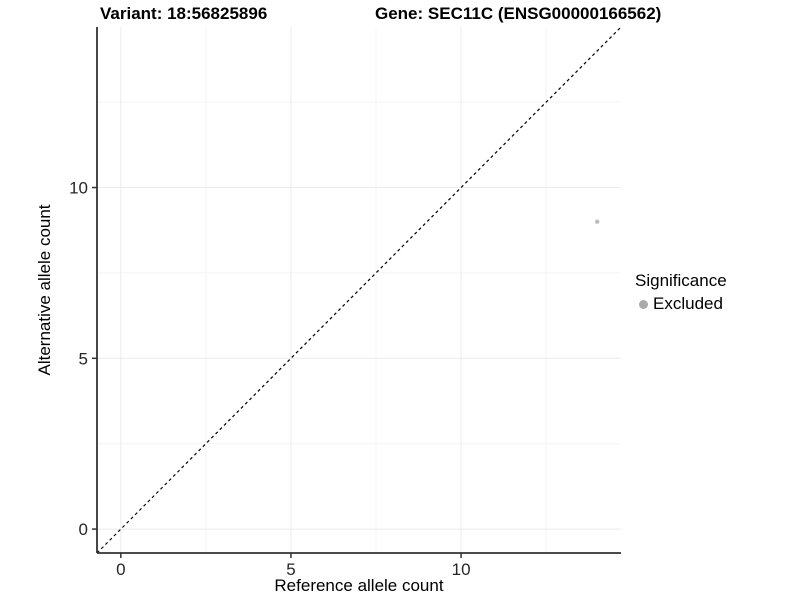  Describe the element at coordinates (688, 303) in the screenshot. I see `legend-item-label: Excluded` at that location.